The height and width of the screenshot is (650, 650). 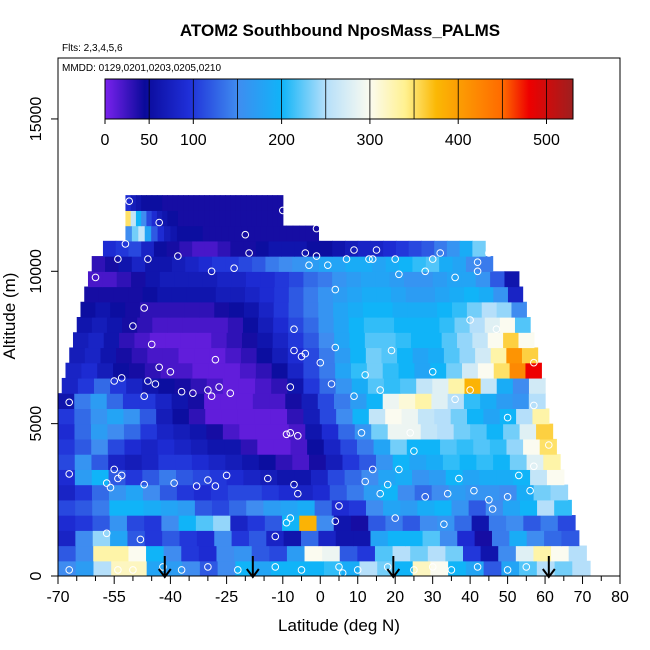 I want to click on y-tick-label: 15000, so click(x=36, y=119).